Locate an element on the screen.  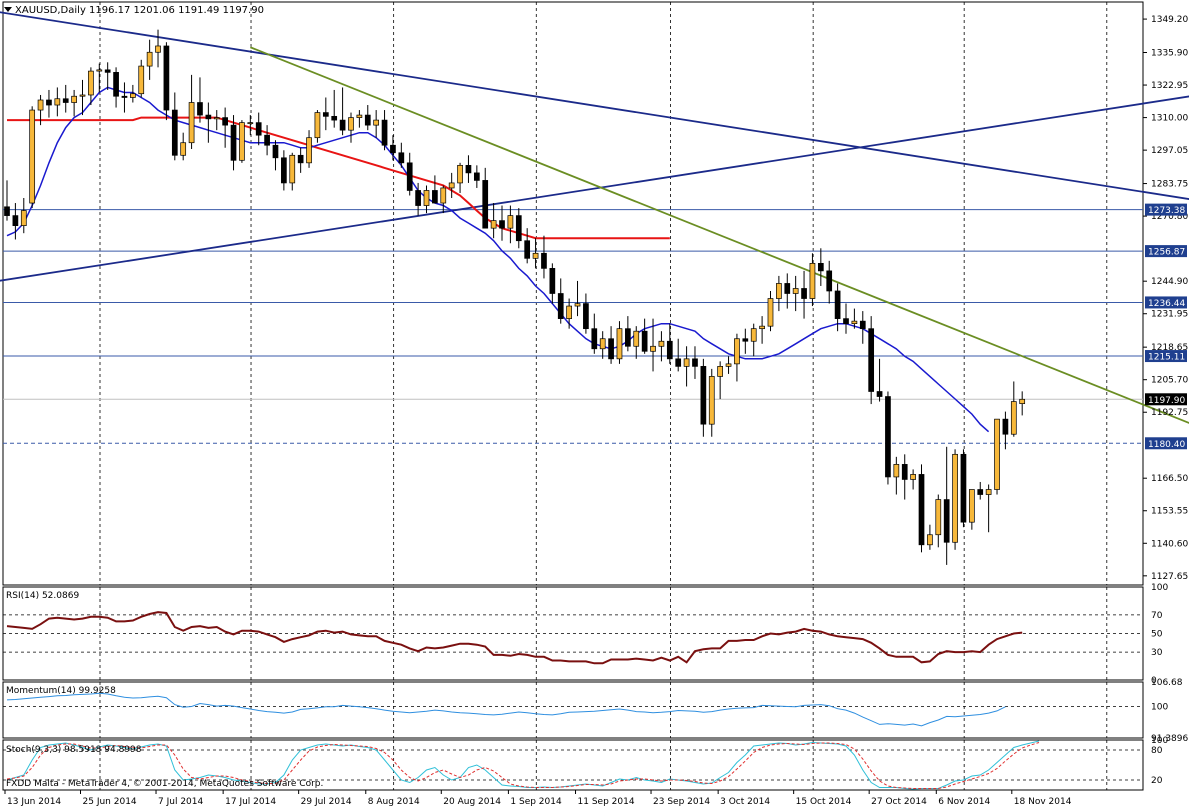
y-tick-label: 1166.50 is located at coordinates (1169, 479).